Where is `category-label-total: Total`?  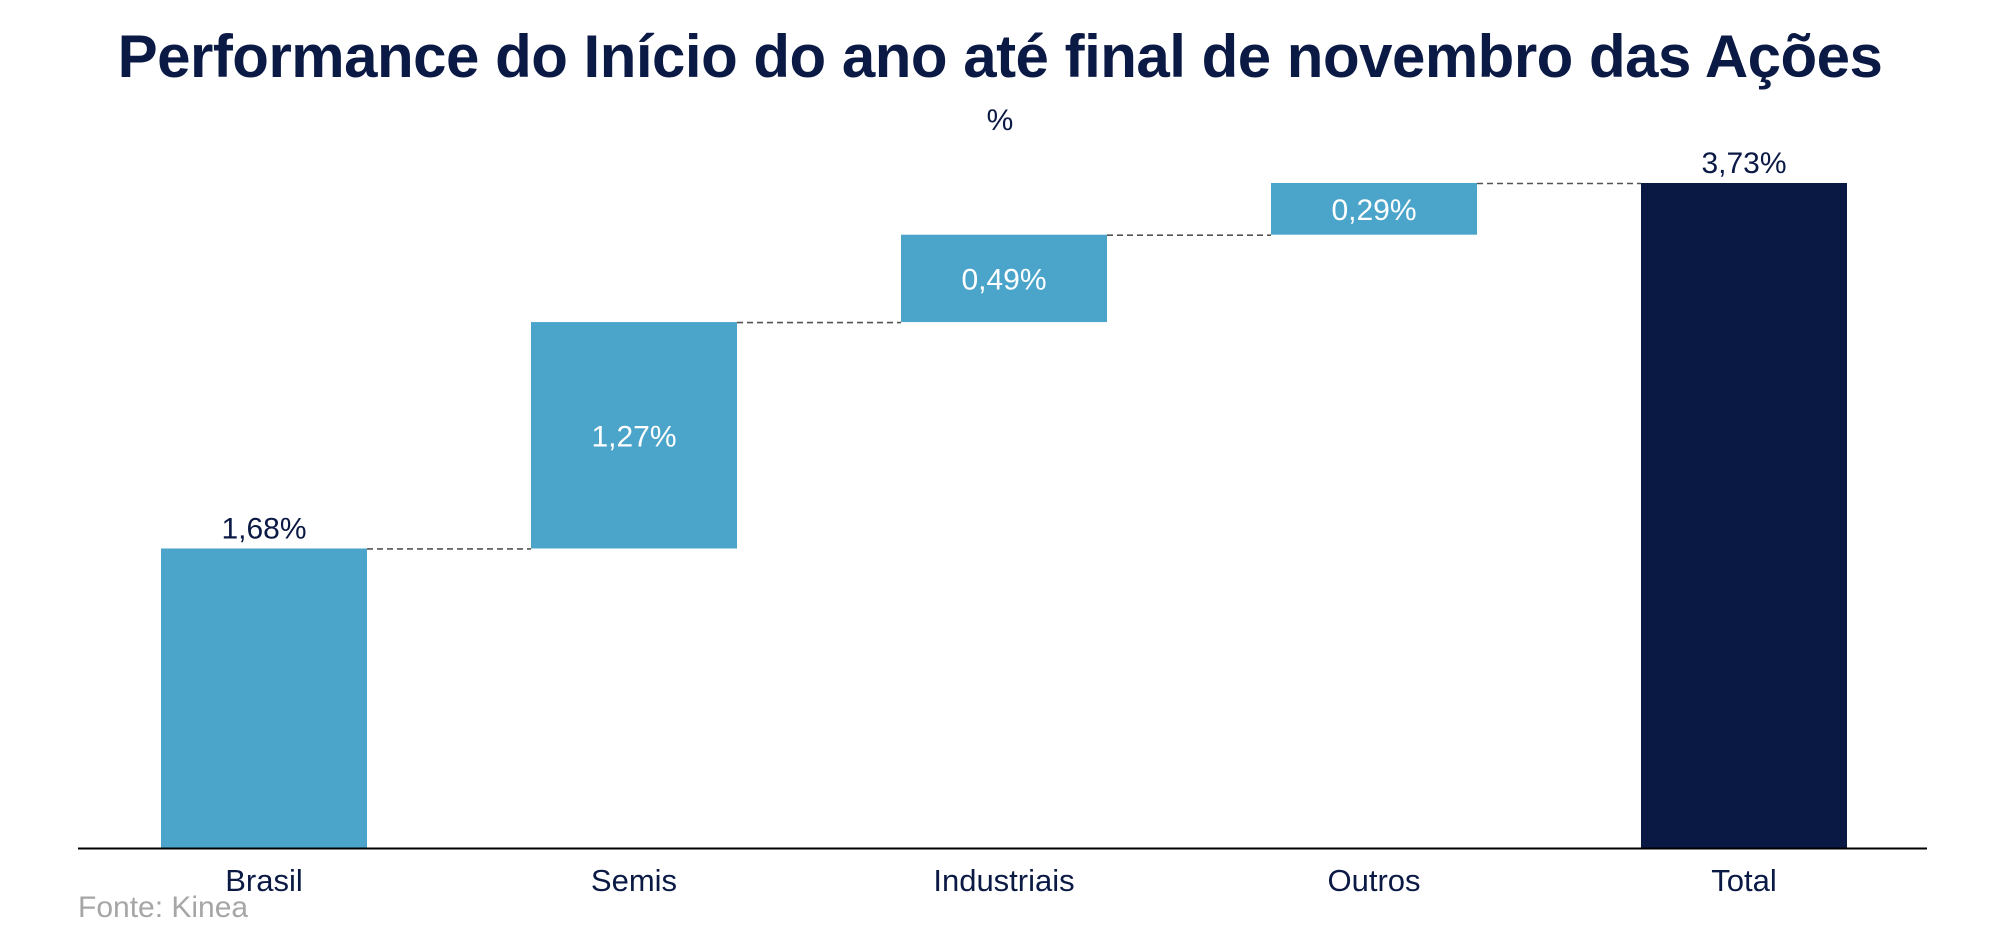
category-label-total: Total is located at coordinates (1743, 880).